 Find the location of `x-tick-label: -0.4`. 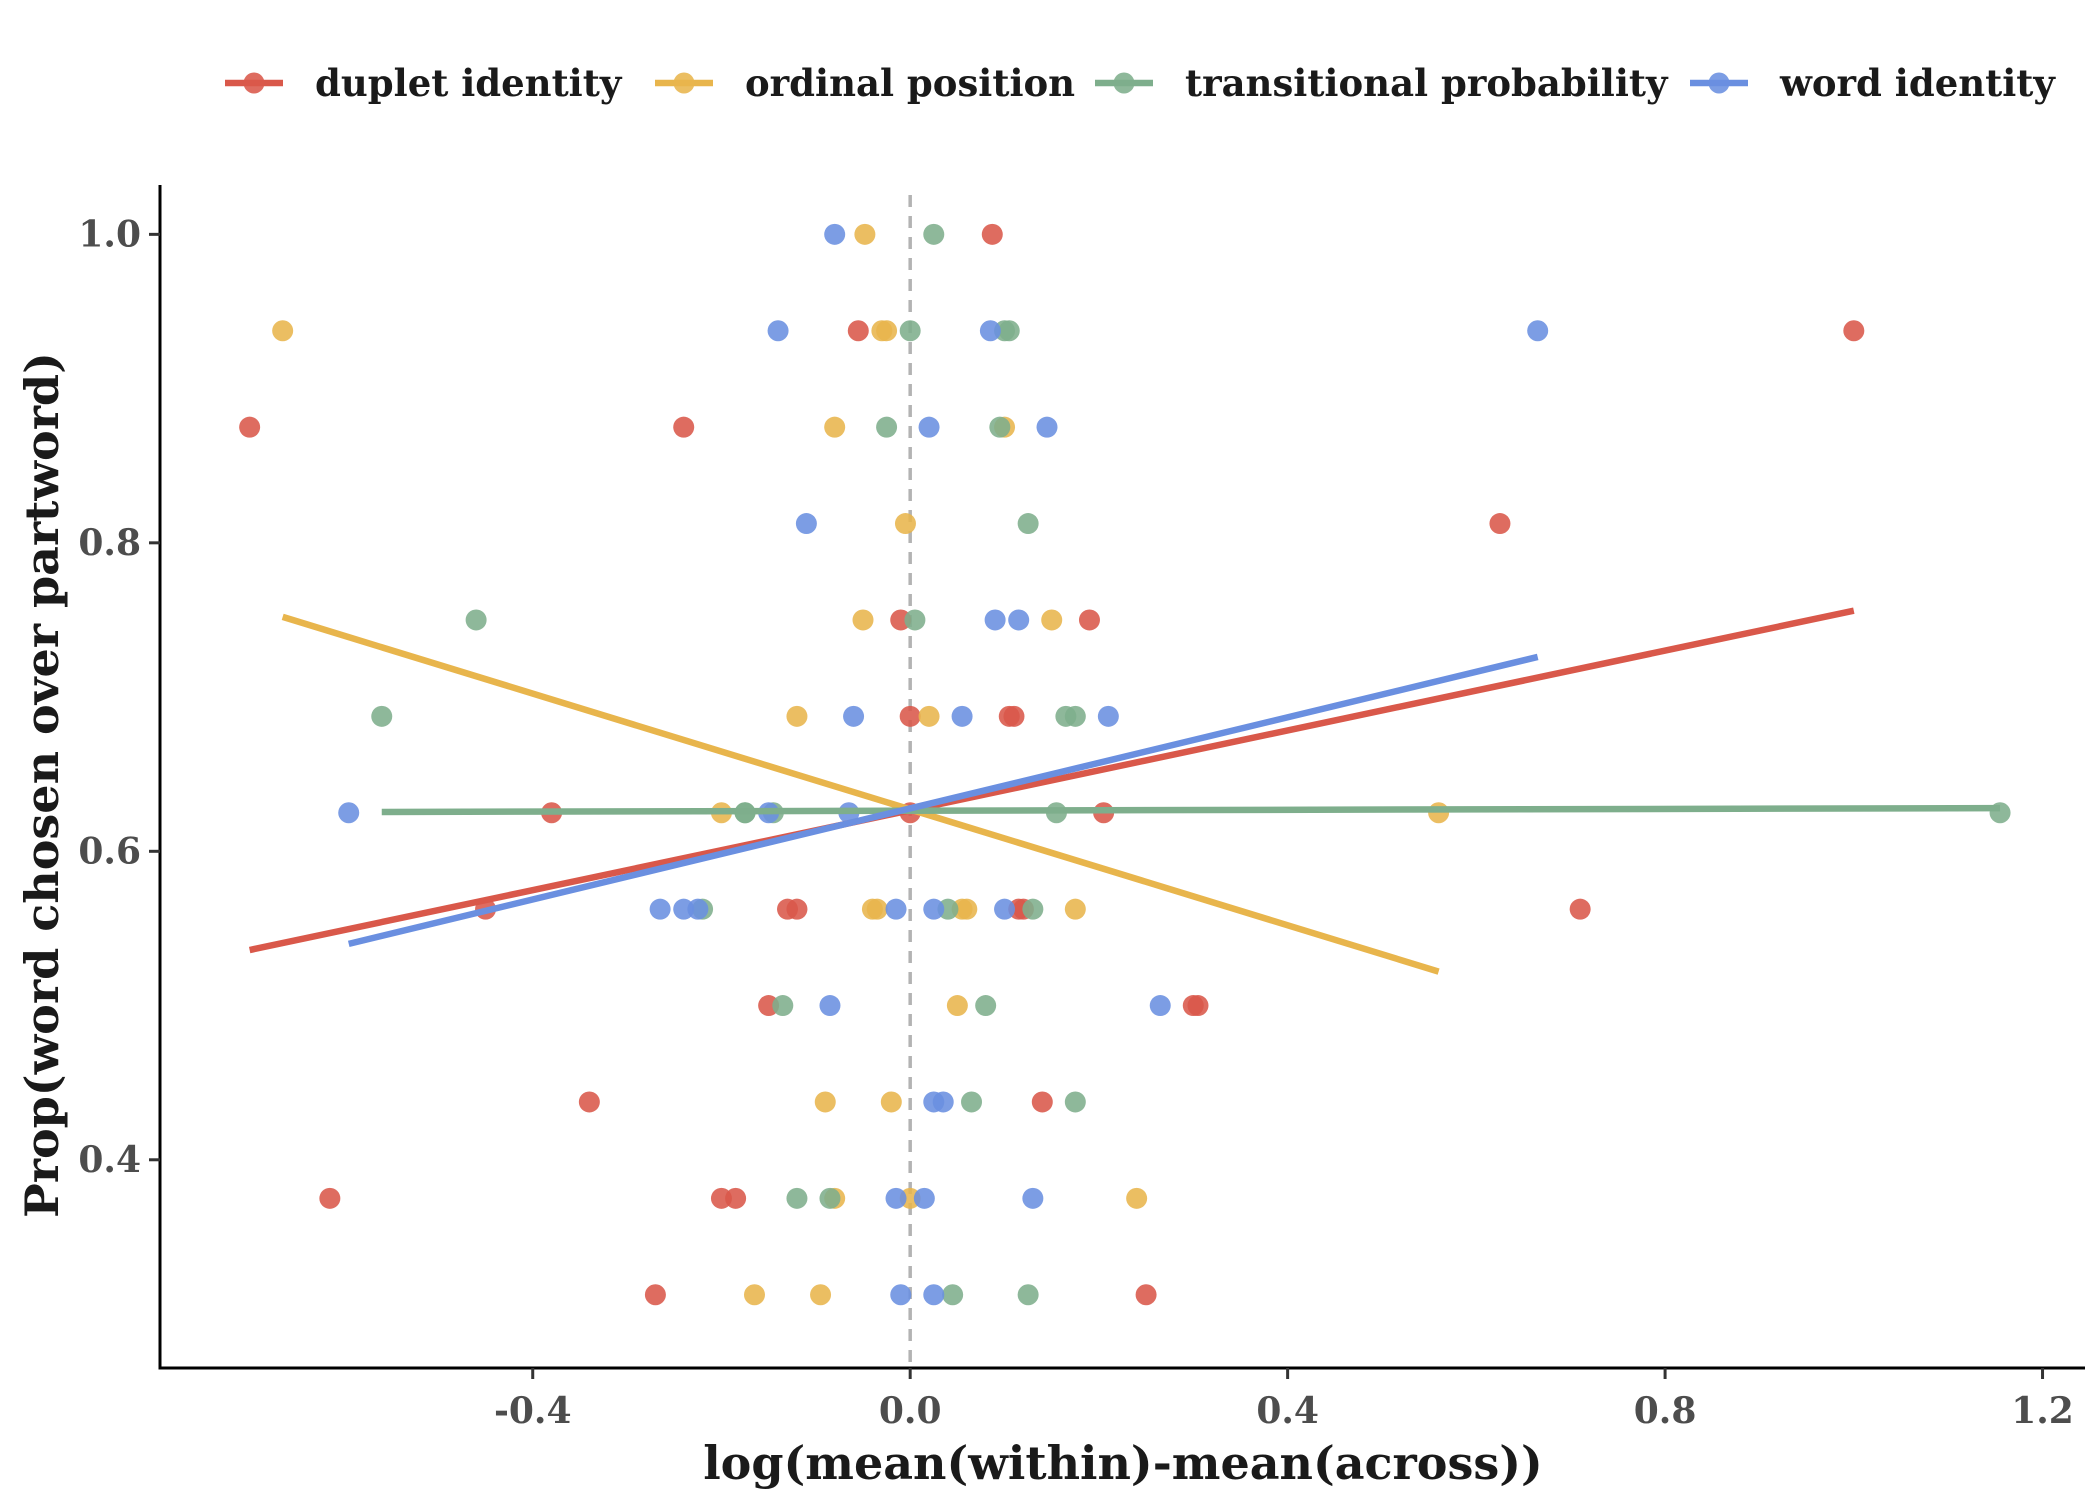

x-tick-label: -0.4 is located at coordinates (533, 1411).